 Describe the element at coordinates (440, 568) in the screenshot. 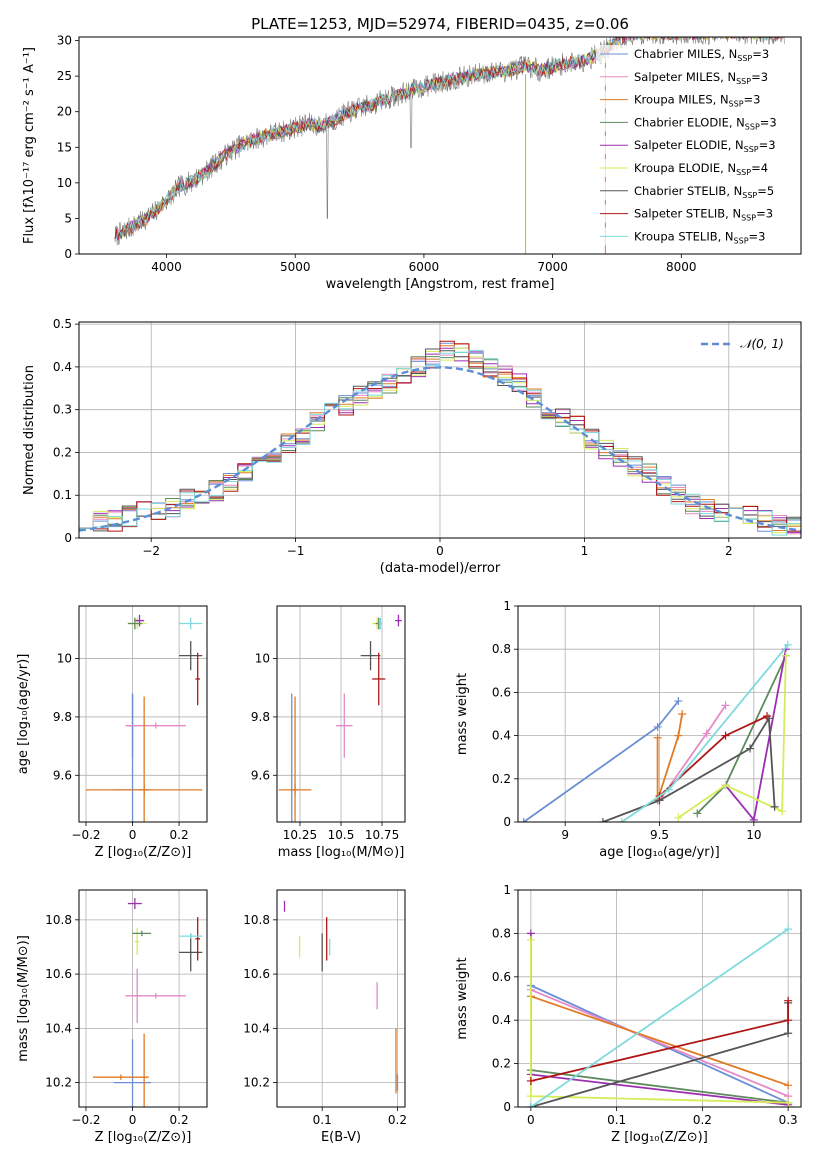

I see `x-axis-label: (data-model)/error` at that location.